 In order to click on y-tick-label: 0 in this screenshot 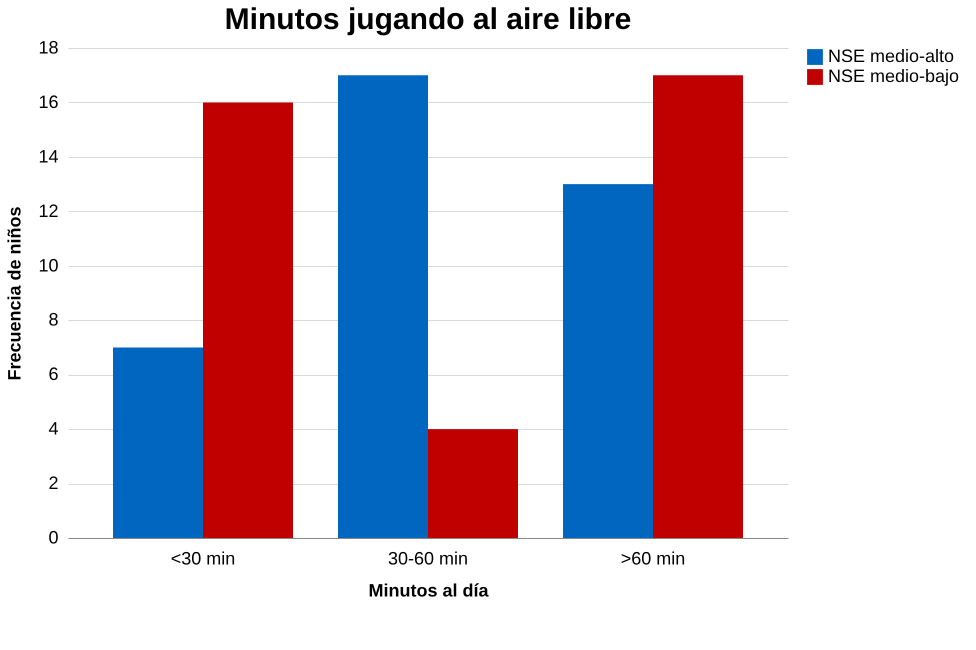, I will do `click(53, 538)`.